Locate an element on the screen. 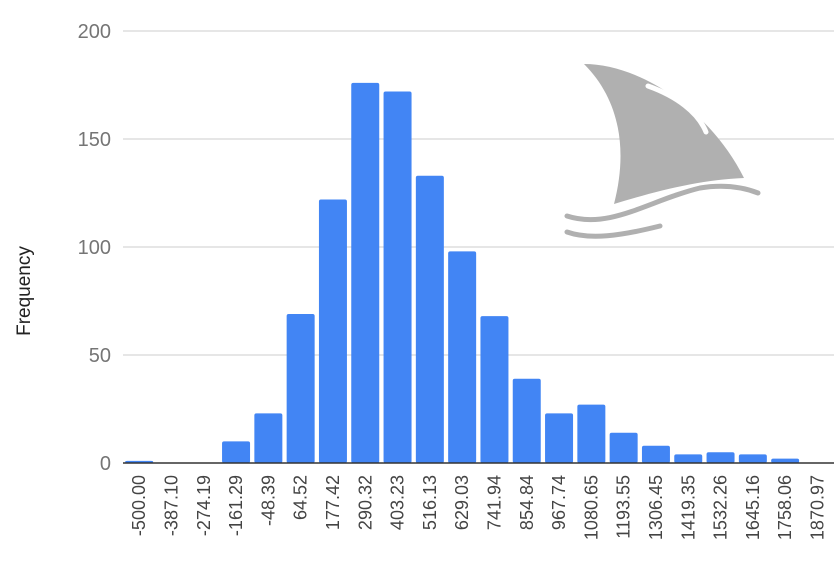 The height and width of the screenshot is (577, 834). x-tick-label: 967.74 is located at coordinates (559, 502).